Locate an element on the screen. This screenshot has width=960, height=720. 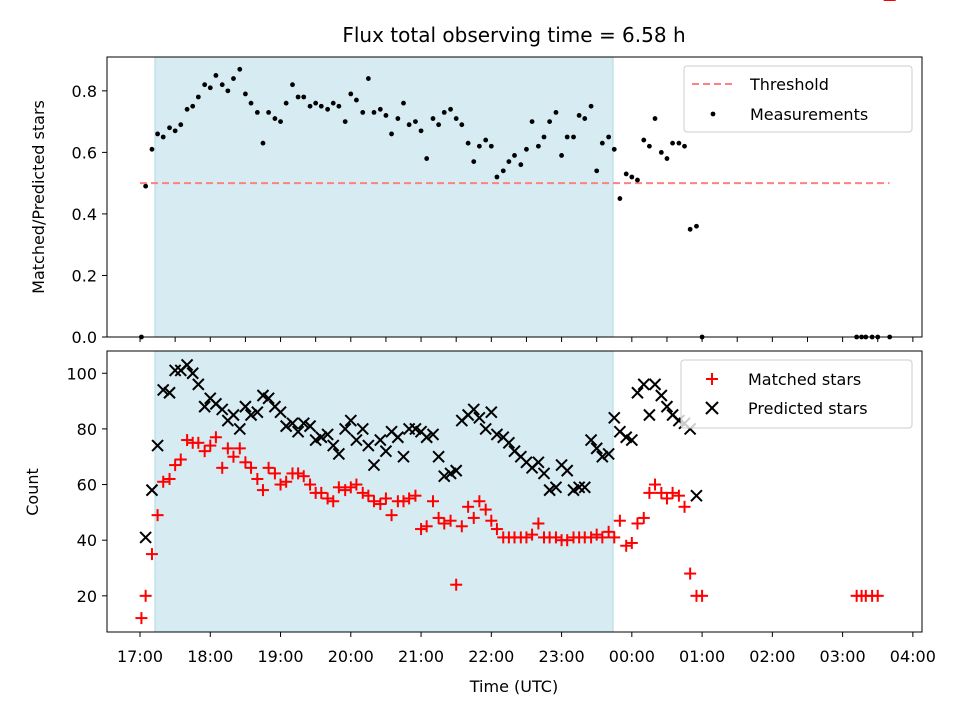
x-tick-label: 02:00 is located at coordinates (772, 656).